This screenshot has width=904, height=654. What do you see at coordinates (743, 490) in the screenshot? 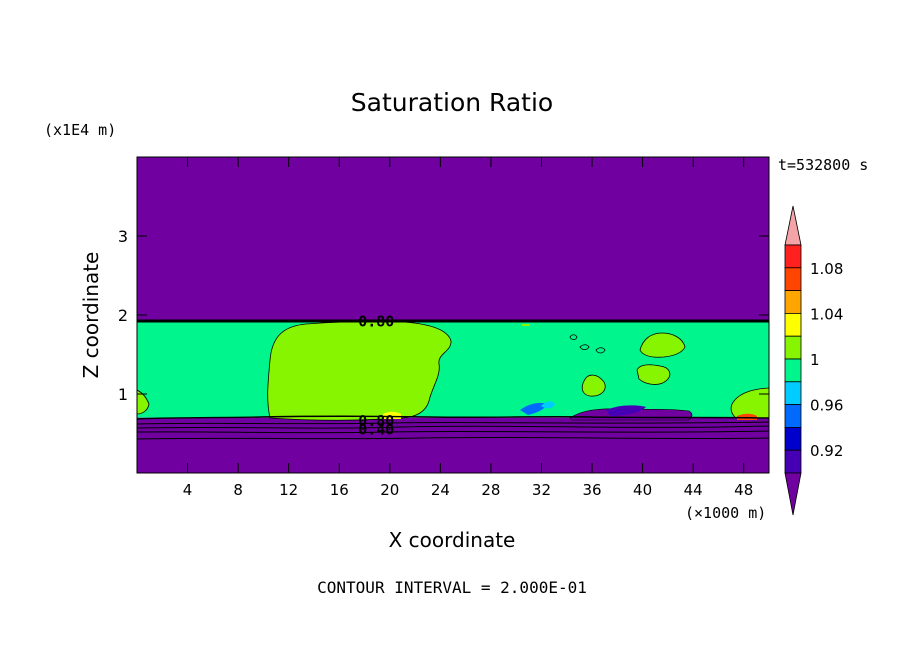
I see `x-axis-tick-label-11: 48` at bounding box center [743, 490].